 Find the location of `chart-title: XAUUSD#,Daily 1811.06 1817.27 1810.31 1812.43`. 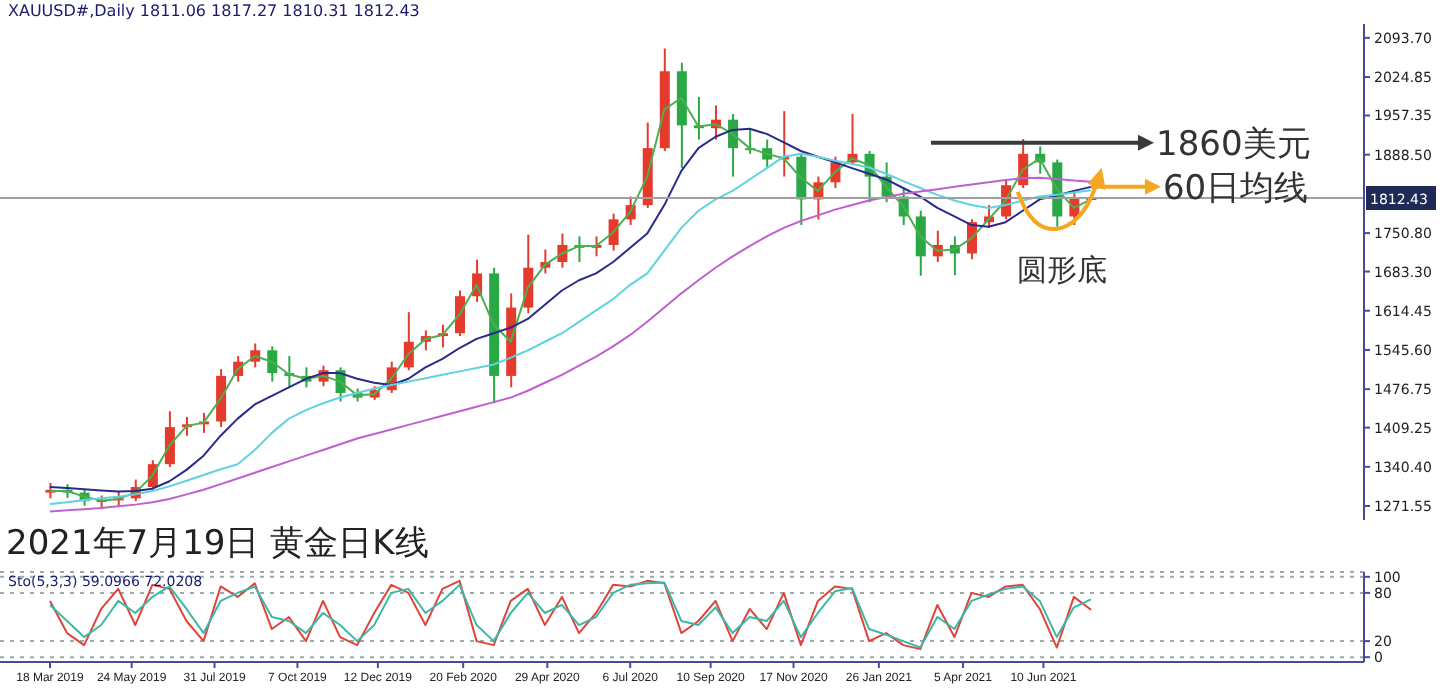

chart-title: XAUUSD#,Daily 1811.06 1817.27 1810.31 1812.43 is located at coordinates (214, 11).